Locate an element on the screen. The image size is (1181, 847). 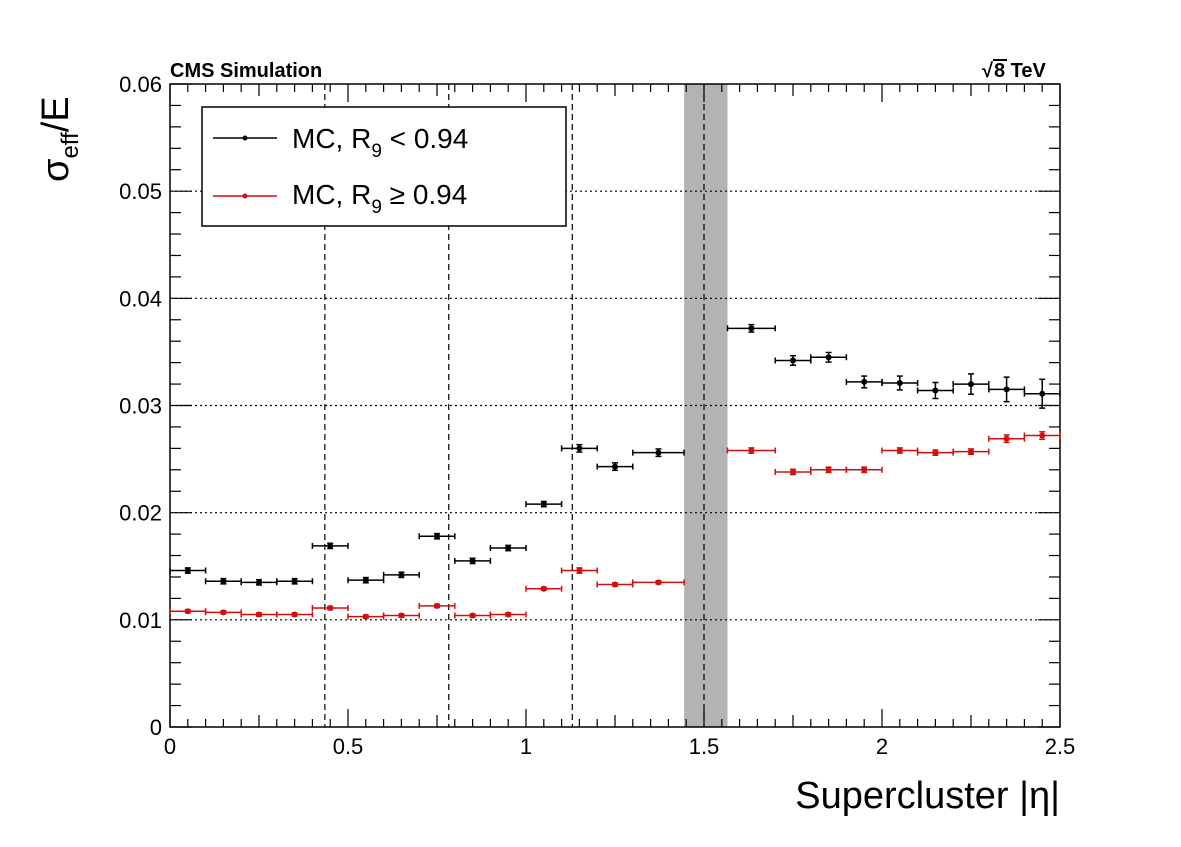
x-tick-label: 2.5 is located at coordinates (1060, 746).